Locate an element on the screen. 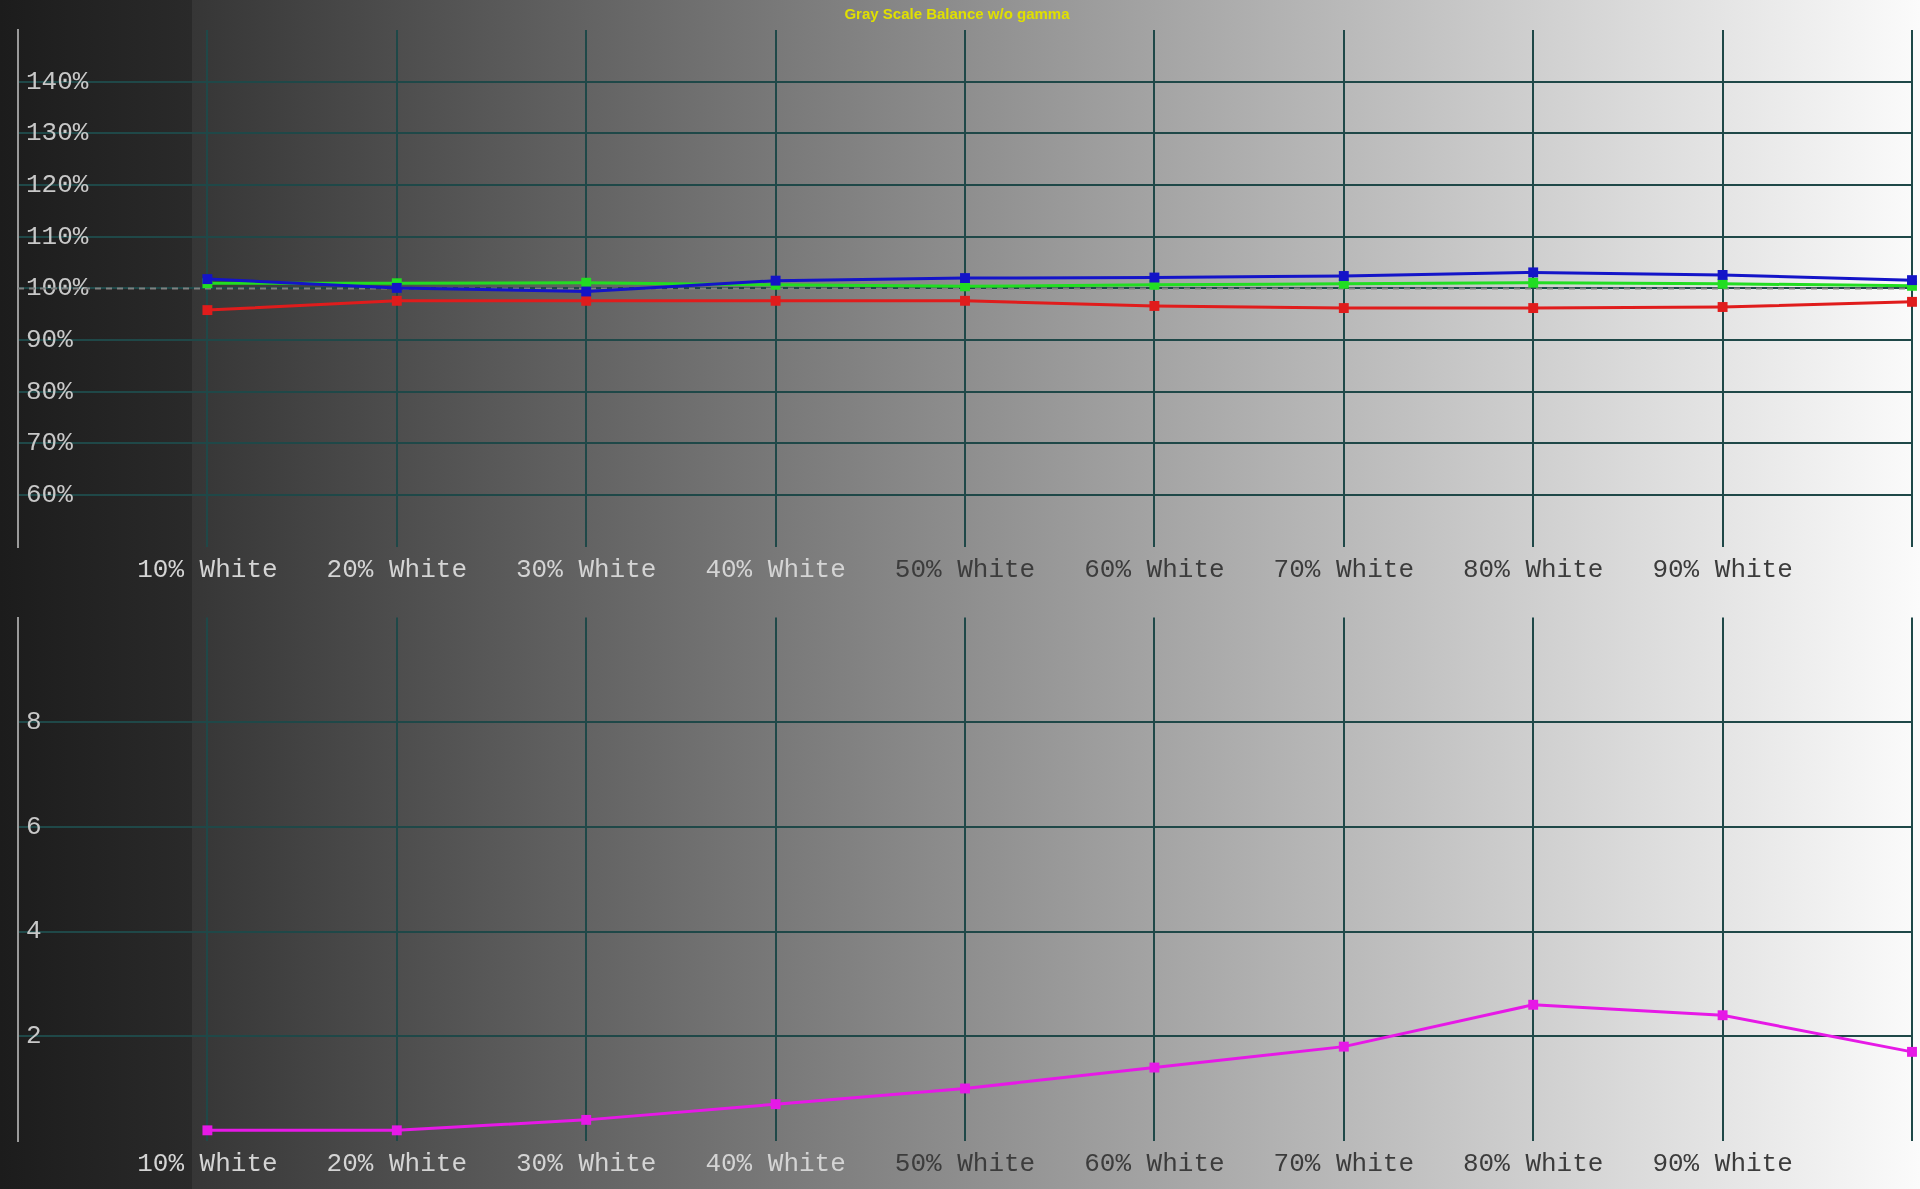  y-tick-label: 8 is located at coordinates (34, 722).